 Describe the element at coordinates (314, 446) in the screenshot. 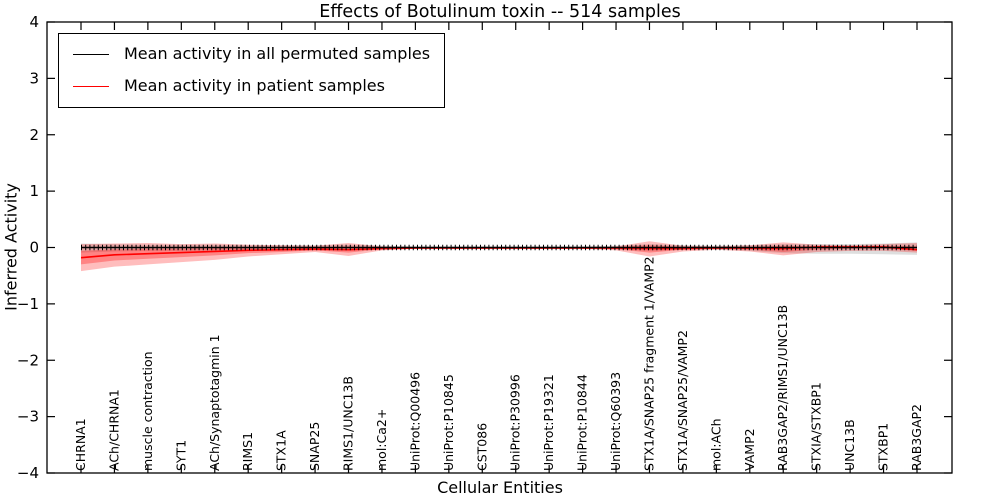

I see `x-tick-label: SNAP25` at that location.